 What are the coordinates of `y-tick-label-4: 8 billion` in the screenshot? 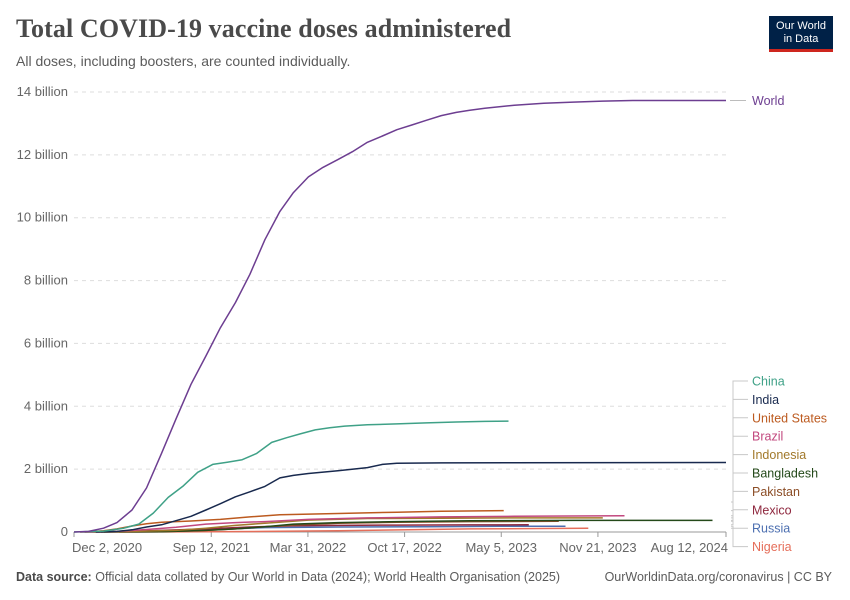 It's located at (46, 280).